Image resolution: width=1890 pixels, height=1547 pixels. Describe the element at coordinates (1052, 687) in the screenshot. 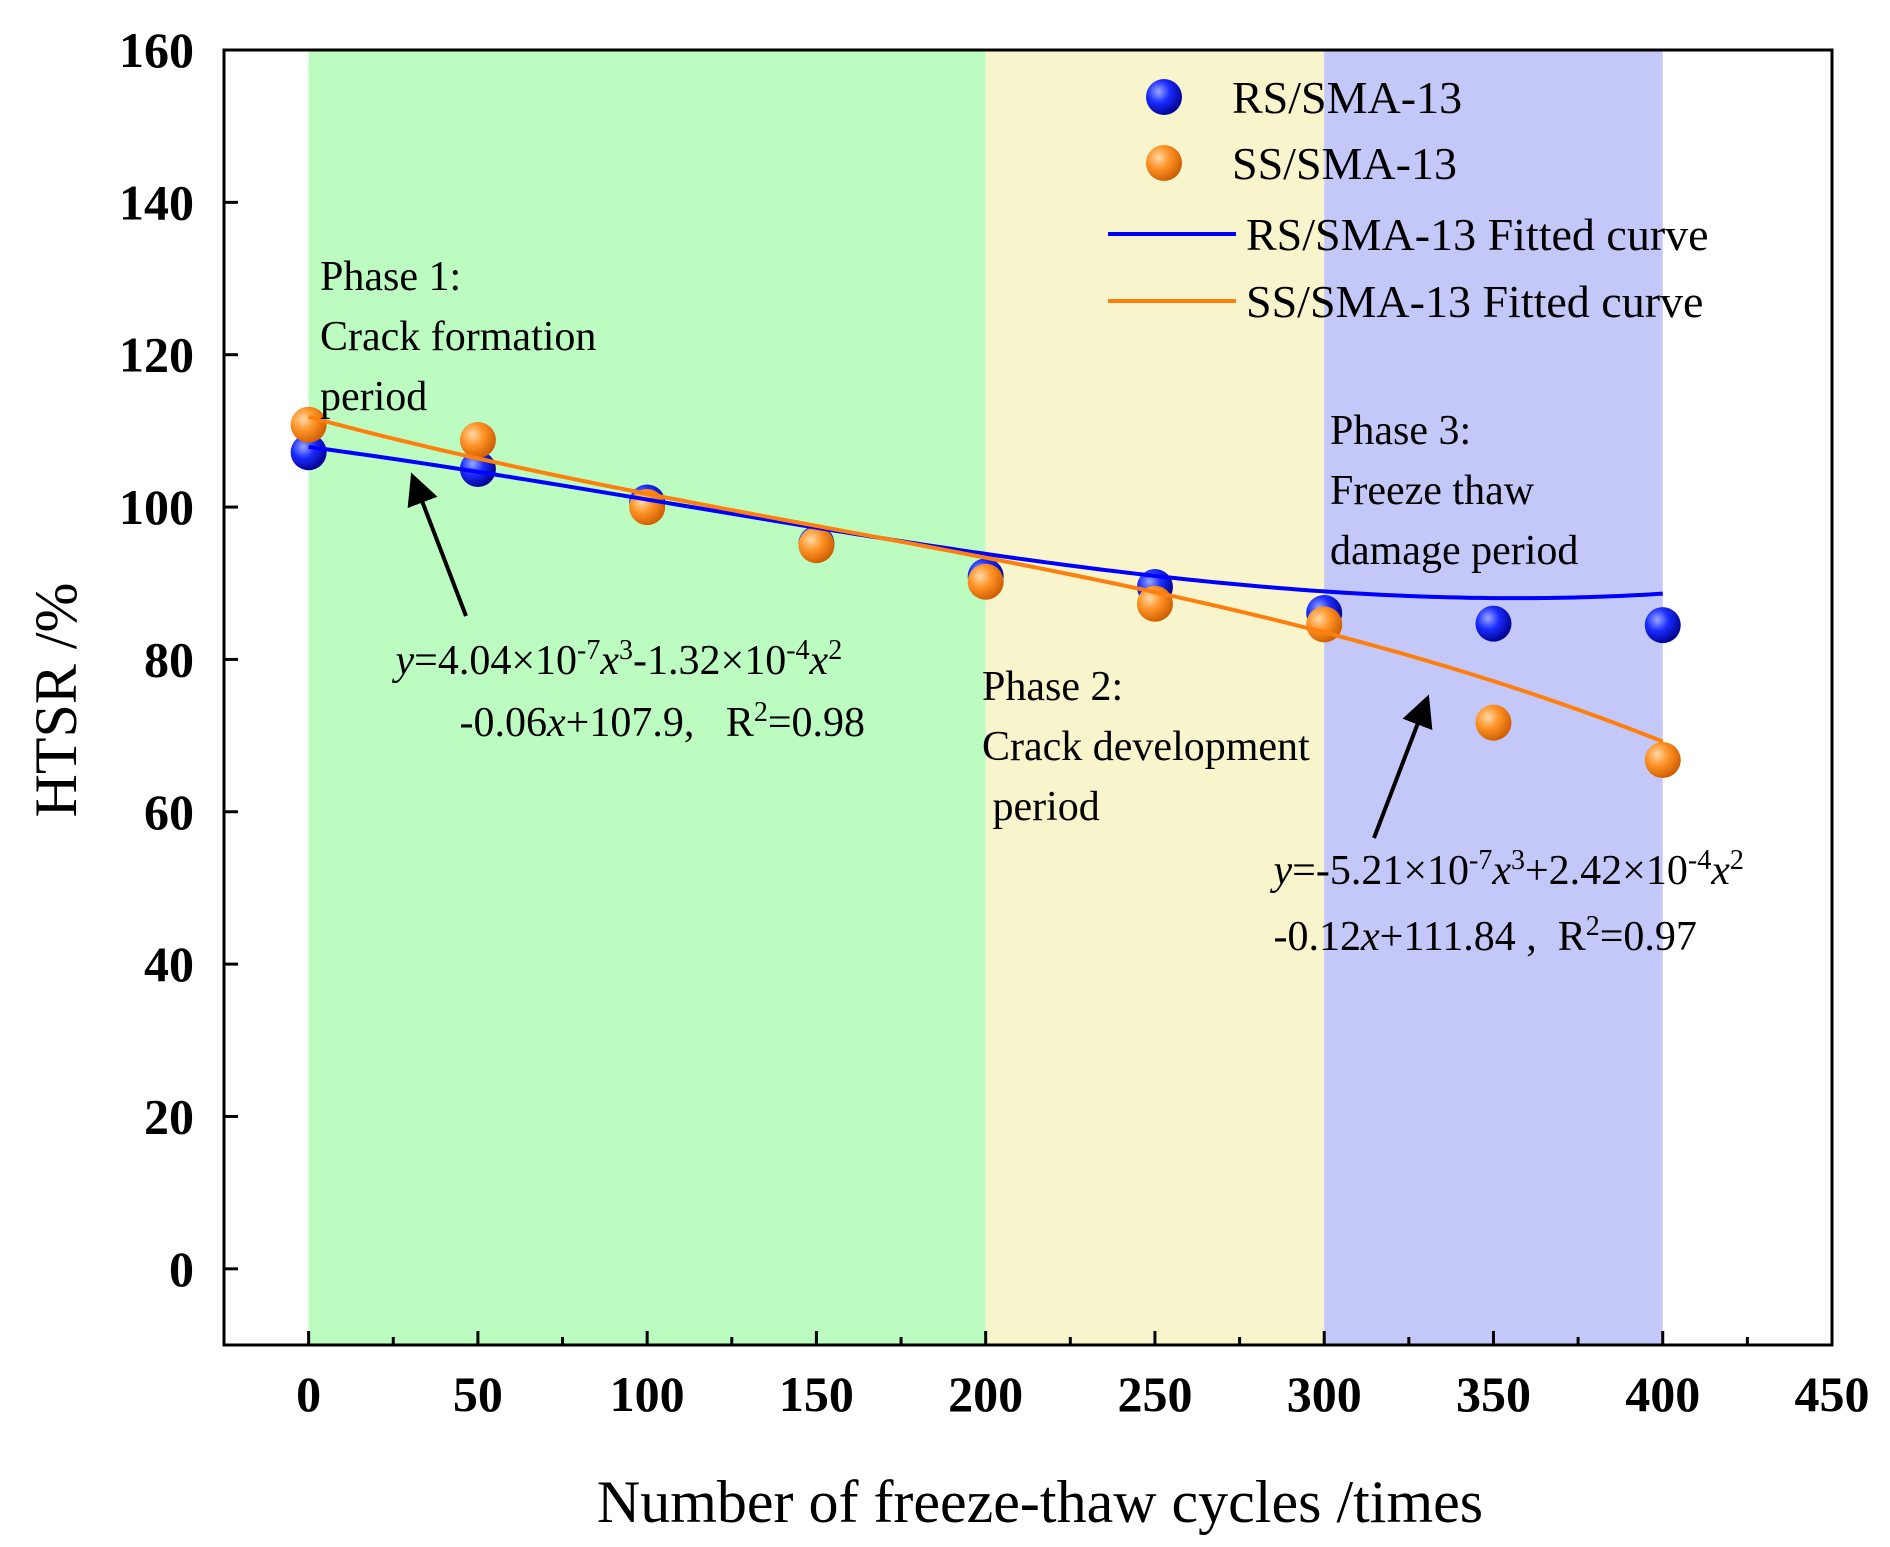

I see `phase2-line1: Phase 2:` at that location.